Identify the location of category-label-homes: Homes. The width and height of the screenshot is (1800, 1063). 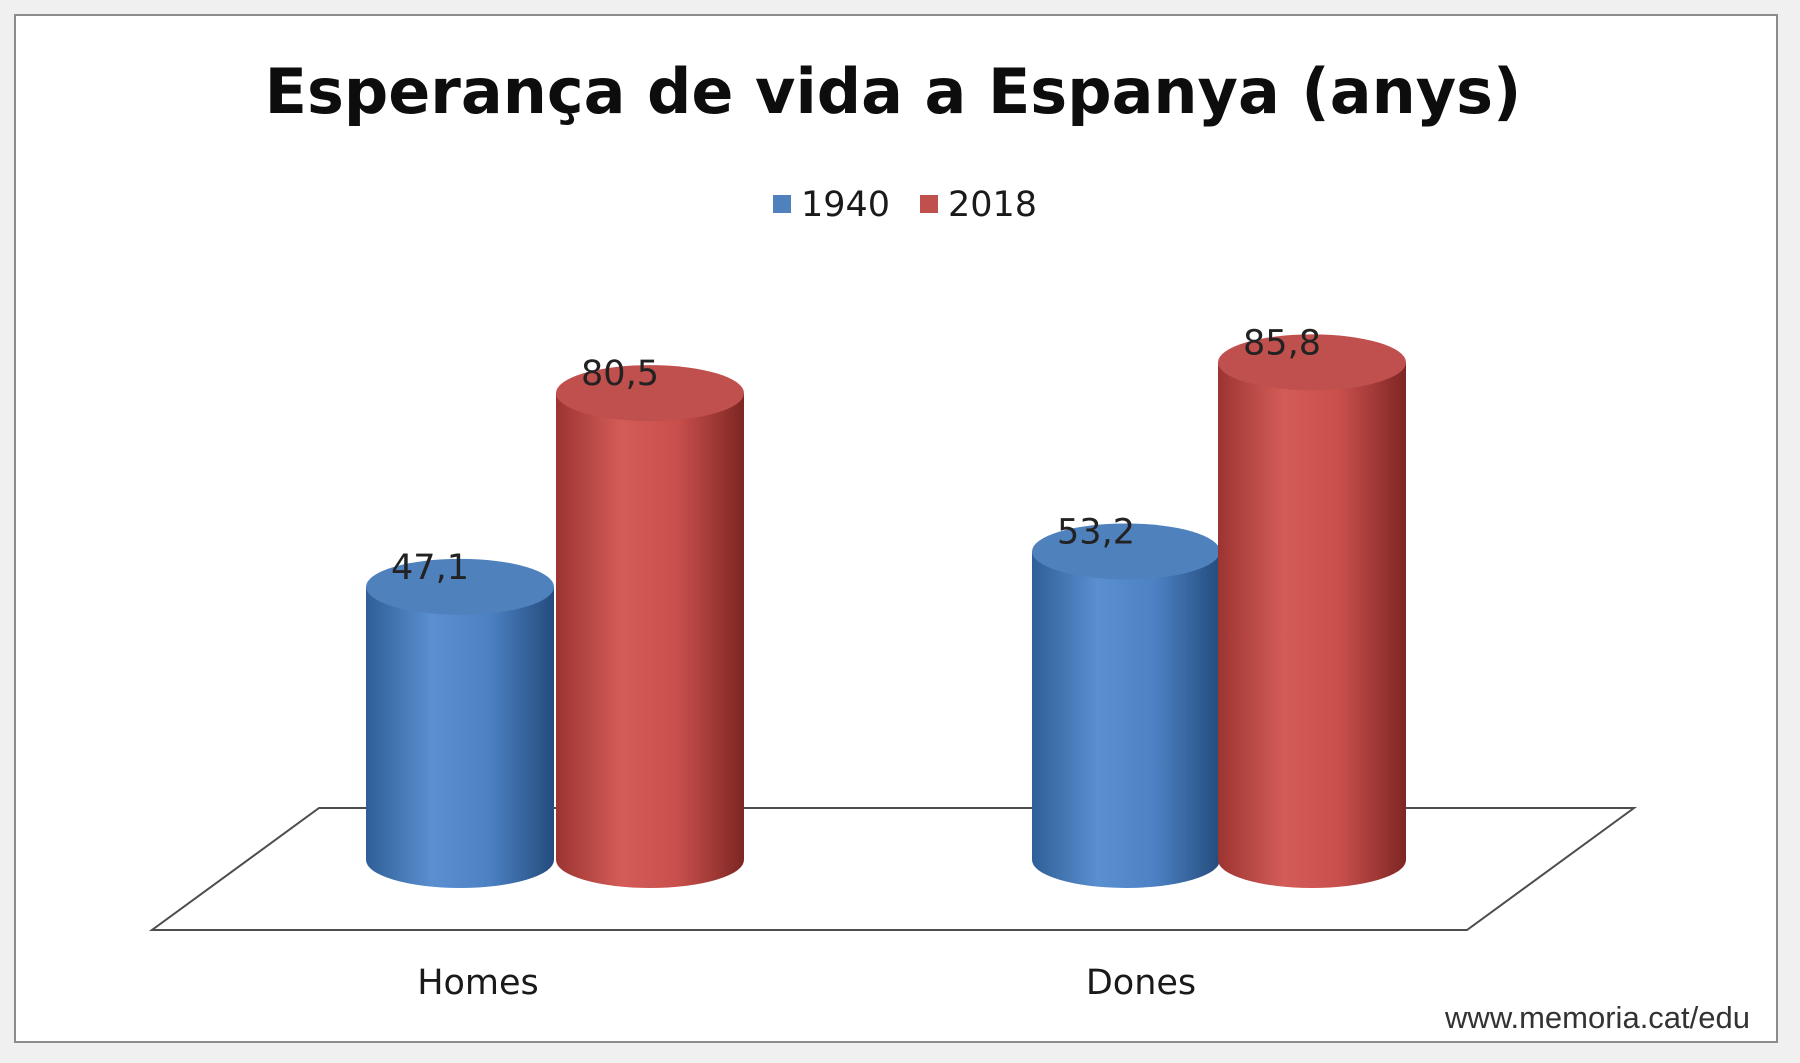
(478, 983).